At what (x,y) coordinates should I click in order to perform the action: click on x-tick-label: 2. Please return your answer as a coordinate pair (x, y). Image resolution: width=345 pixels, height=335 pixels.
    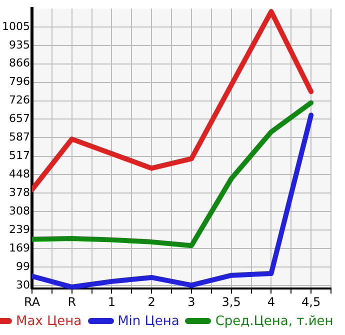
    Looking at the image, I should click on (152, 301).